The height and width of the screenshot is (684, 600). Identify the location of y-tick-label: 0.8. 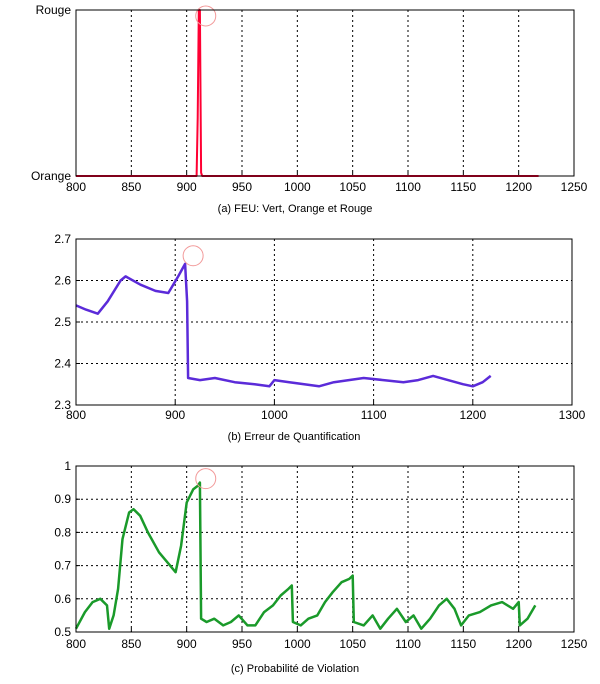
(62, 532).